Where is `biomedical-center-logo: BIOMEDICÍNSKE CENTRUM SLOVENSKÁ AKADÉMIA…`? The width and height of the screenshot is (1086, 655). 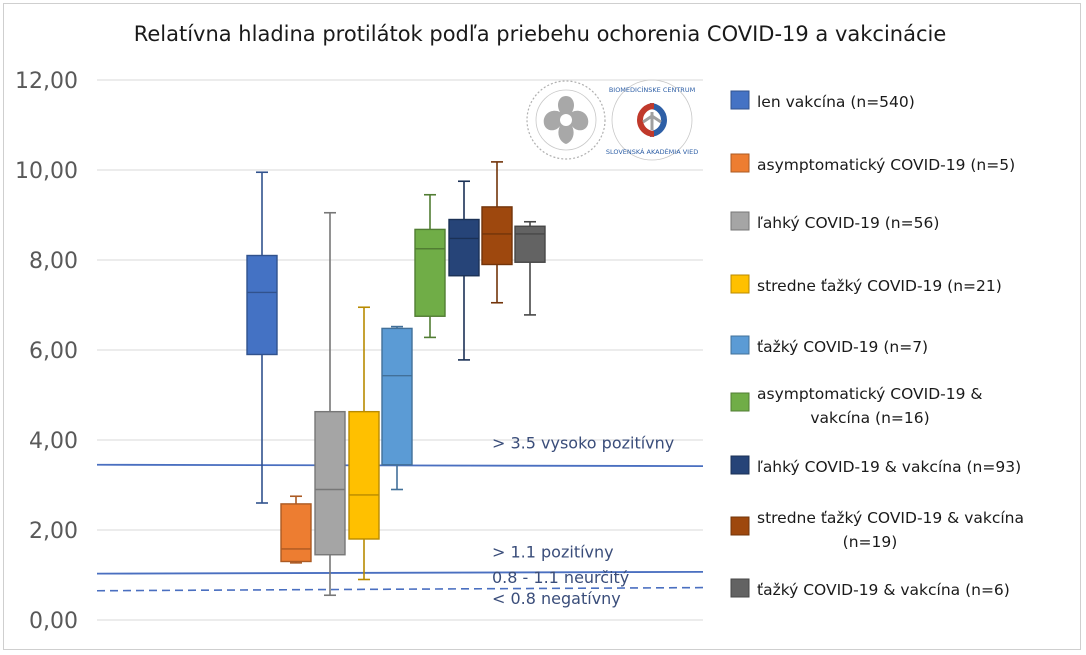
biomedical-center-logo: BIOMEDICÍNSKE CENTRUM SLOVENSKÁ AKADÉMIA… is located at coordinates (652, 120).